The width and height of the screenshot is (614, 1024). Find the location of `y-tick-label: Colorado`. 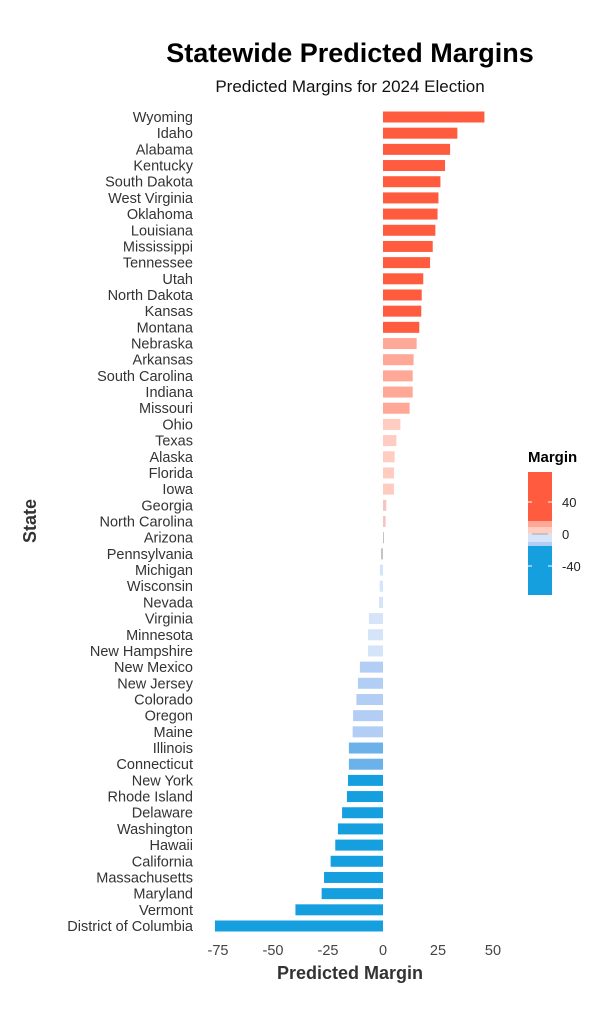

y-tick-label: Colorado is located at coordinates (163, 700).